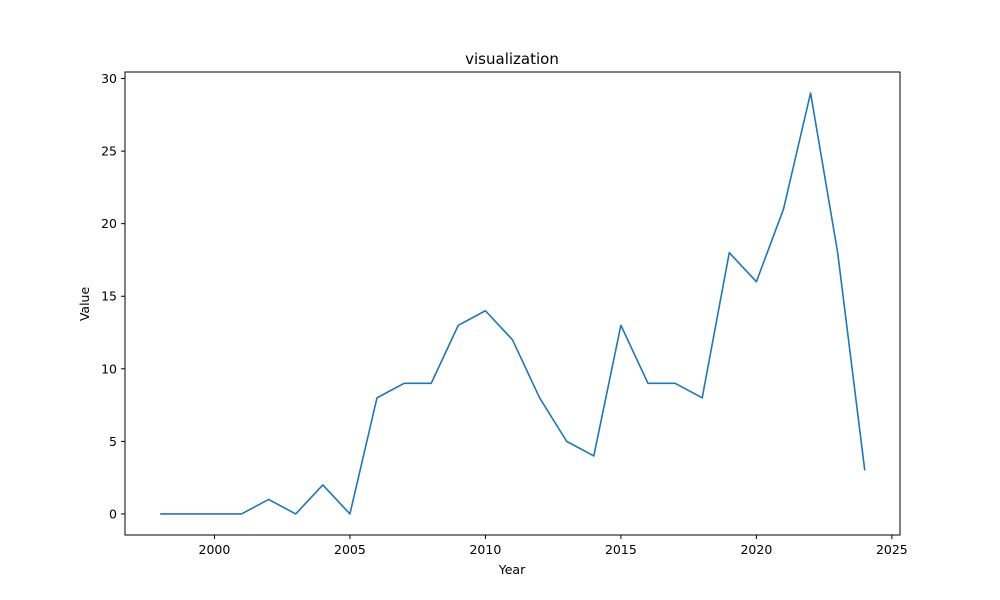 The width and height of the screenshot is (1000, 600). I want to click on y-tick-label: 25, so click(109, 151).